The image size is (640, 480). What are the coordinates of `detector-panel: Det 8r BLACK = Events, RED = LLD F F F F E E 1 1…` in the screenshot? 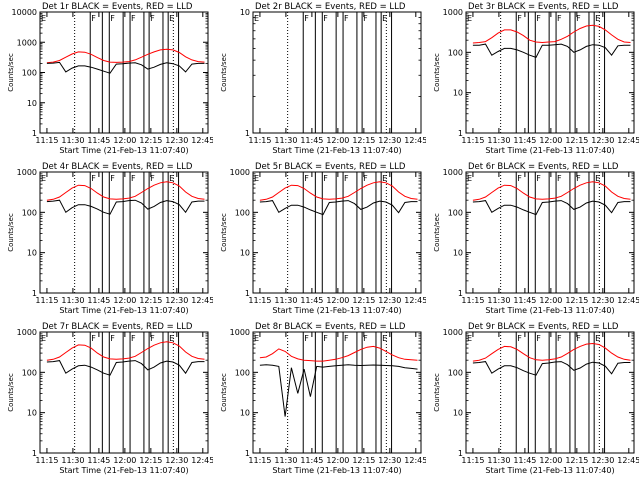 It's located at (319, 400).